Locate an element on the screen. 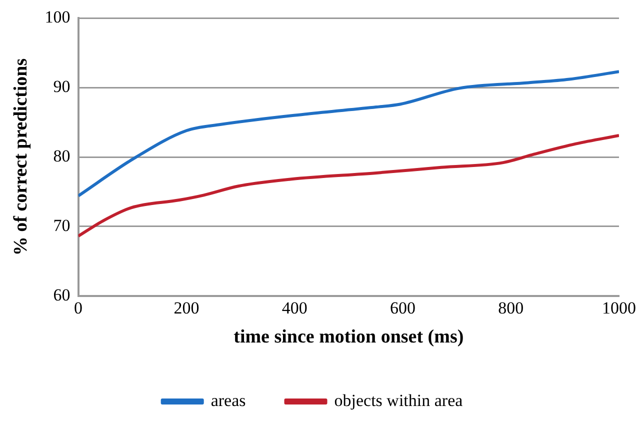 This screenshot has height=424, width=641. legend-label: objects within area is located at coordinates (399, 400).